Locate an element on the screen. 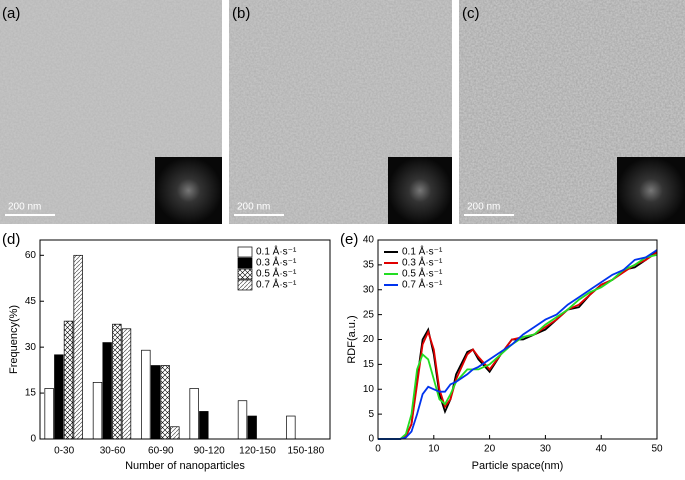 The width and height of the screenshot is (685, 480). y-tick-label: 10 is located at coordinates (369, 389).